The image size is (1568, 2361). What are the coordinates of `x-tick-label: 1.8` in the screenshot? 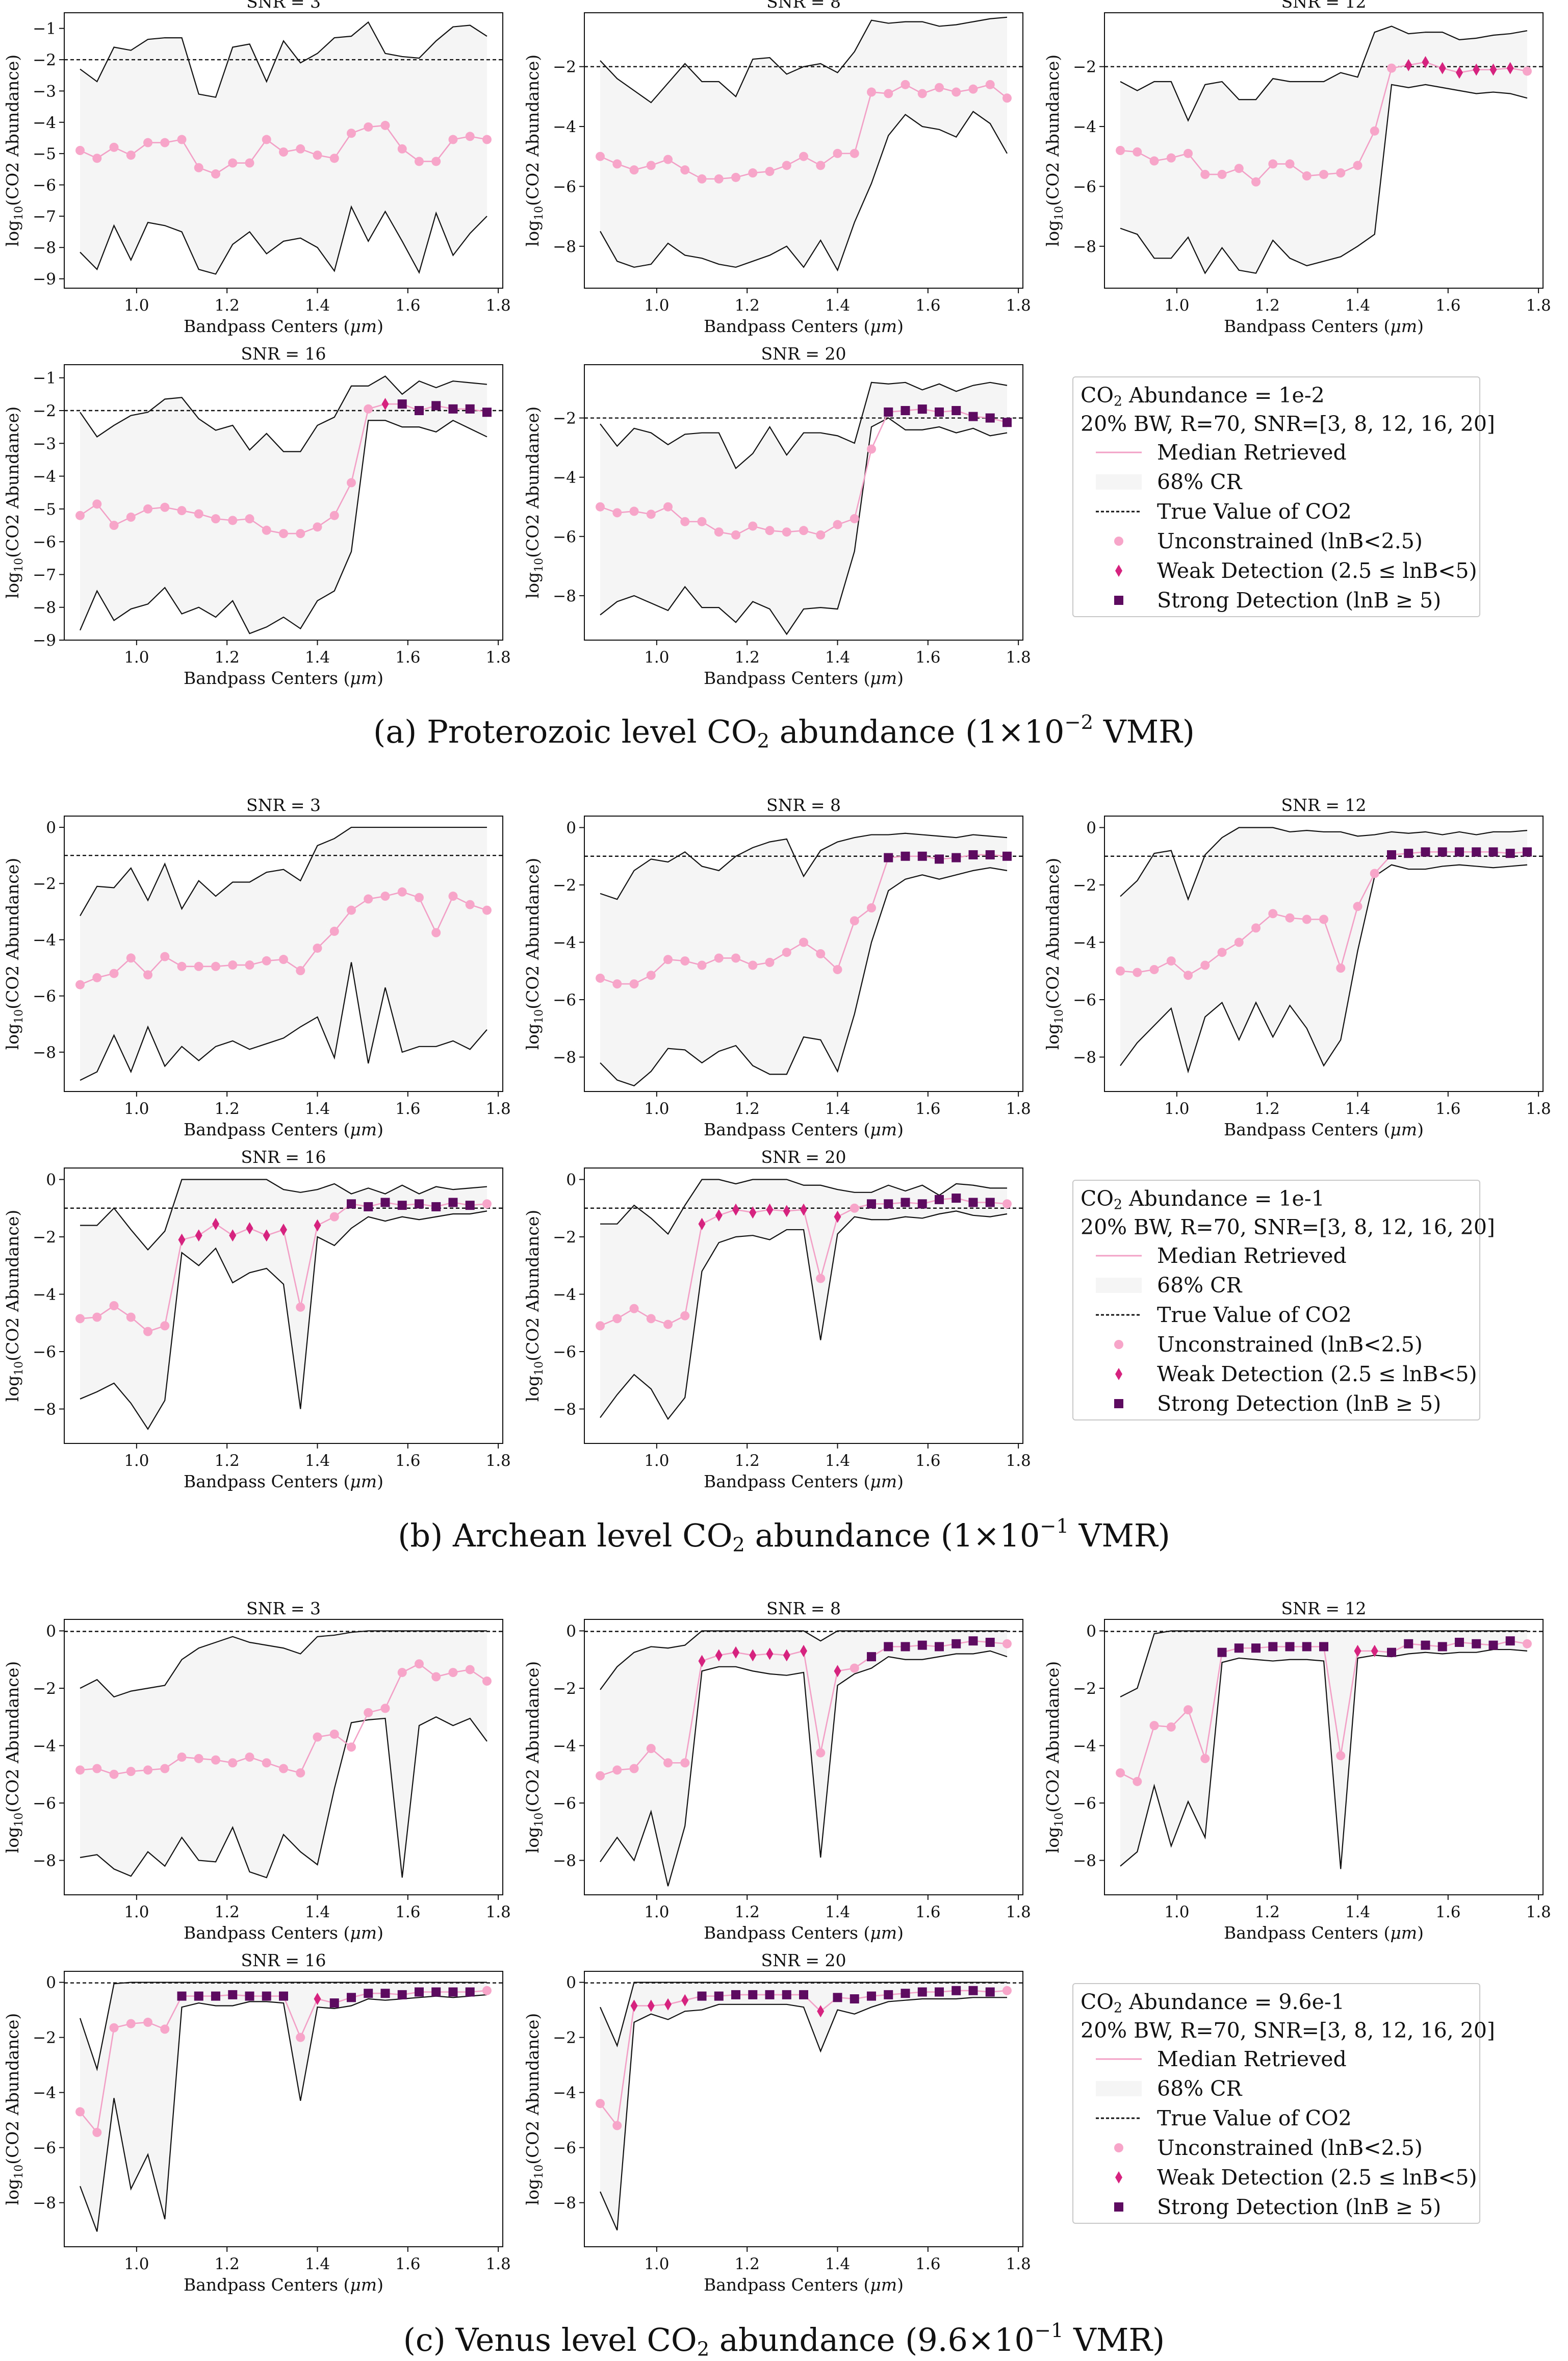 It's located at (497, 1109).